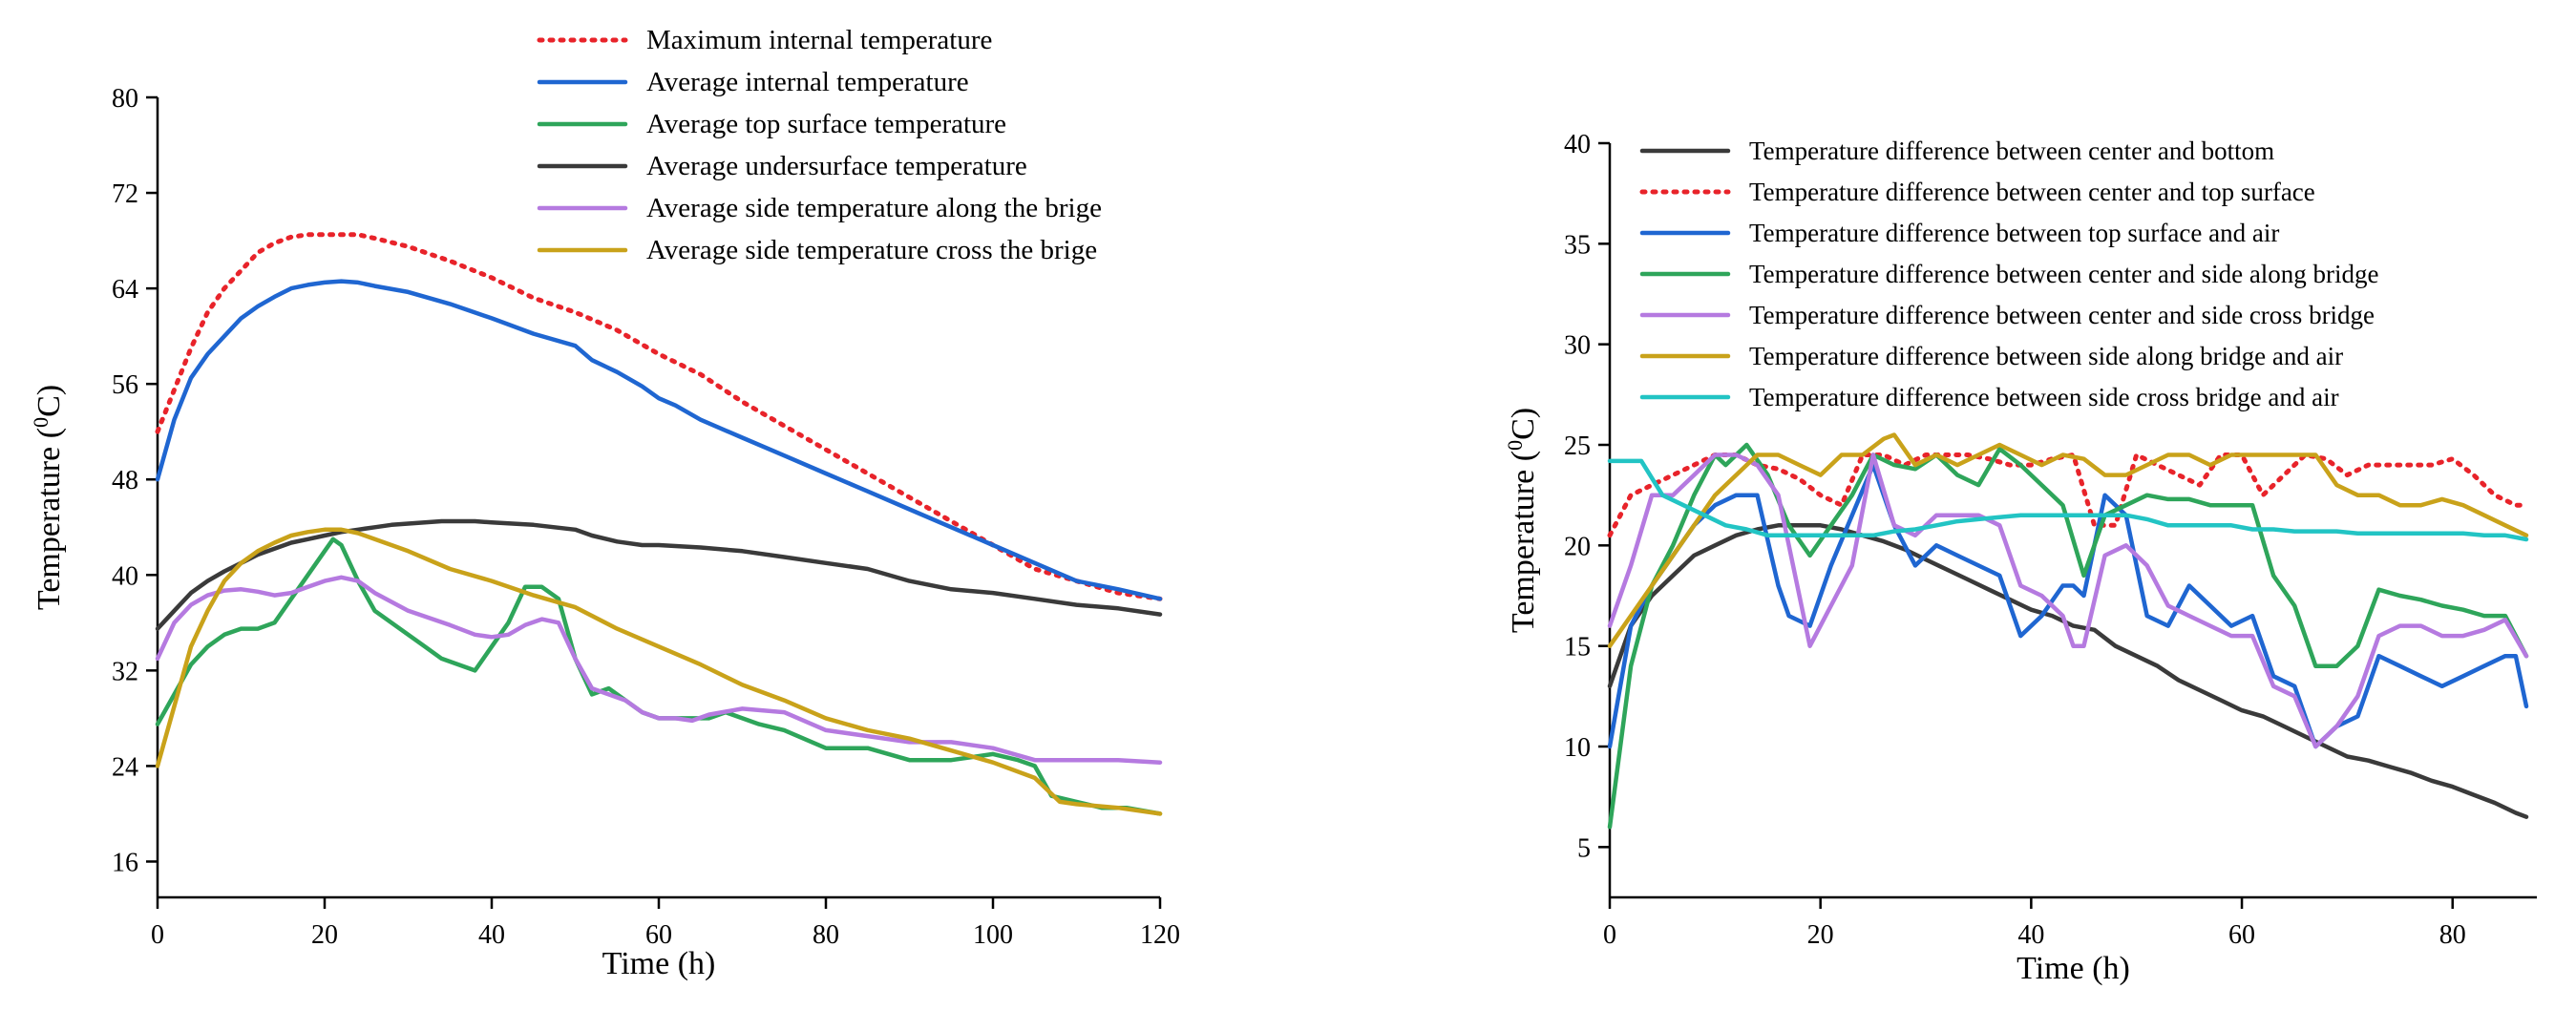  Describe the element at coordinates (993, 935) in the screenshot. I see `x-tick-label: 100` at that location.